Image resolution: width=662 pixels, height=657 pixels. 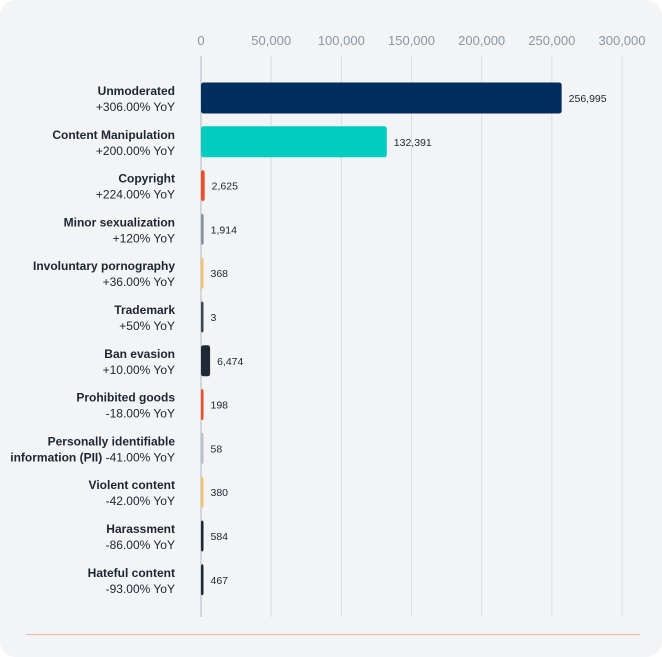 What do you see at coordinates (139, 282) in the screenshot?
I see `category-yoy-label: +36.00% YoY` at bounding box center [139, 282].